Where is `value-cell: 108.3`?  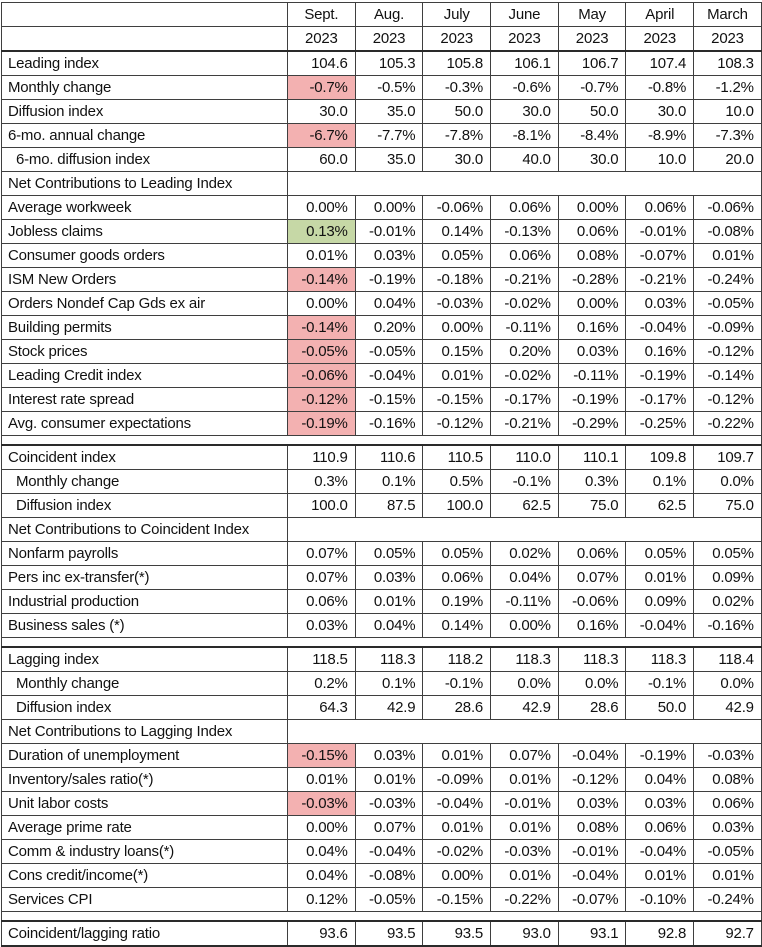 value-cell: 108.3 is located at coordinates (727, 63).